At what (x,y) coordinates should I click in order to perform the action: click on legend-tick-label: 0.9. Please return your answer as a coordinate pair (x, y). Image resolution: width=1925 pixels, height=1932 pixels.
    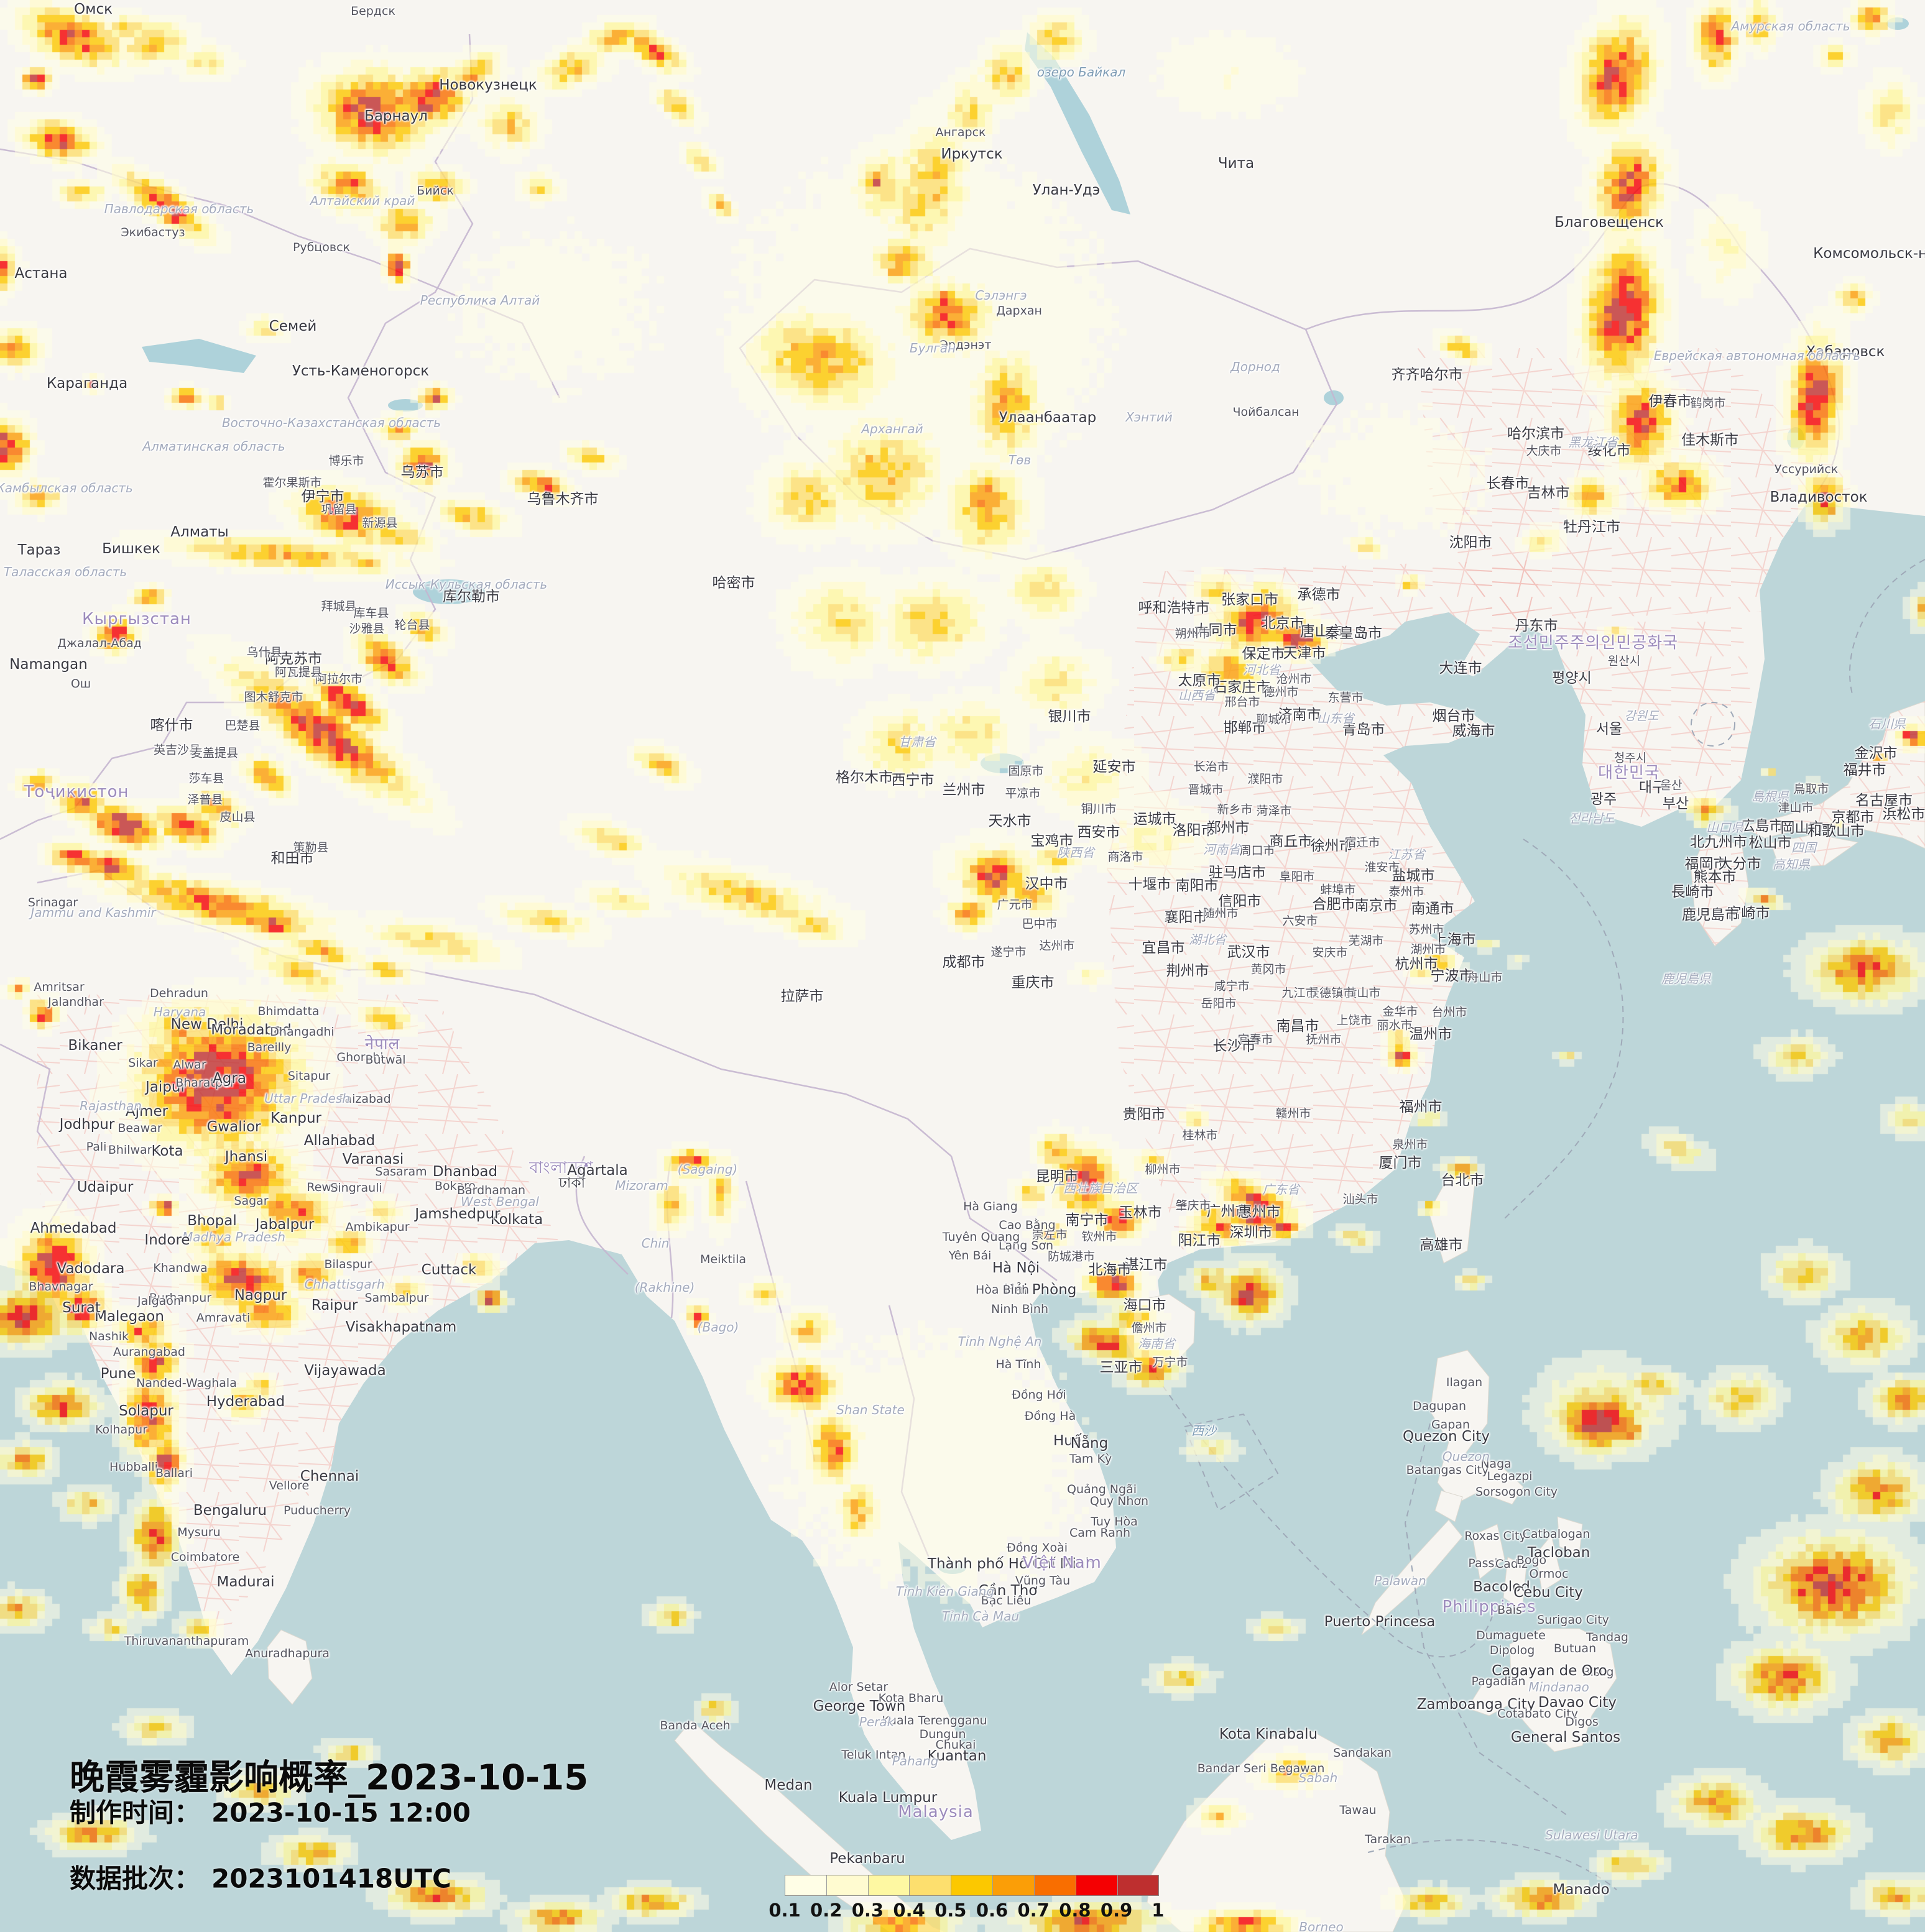
    Looking at the image, I should click on (1116, 1910).